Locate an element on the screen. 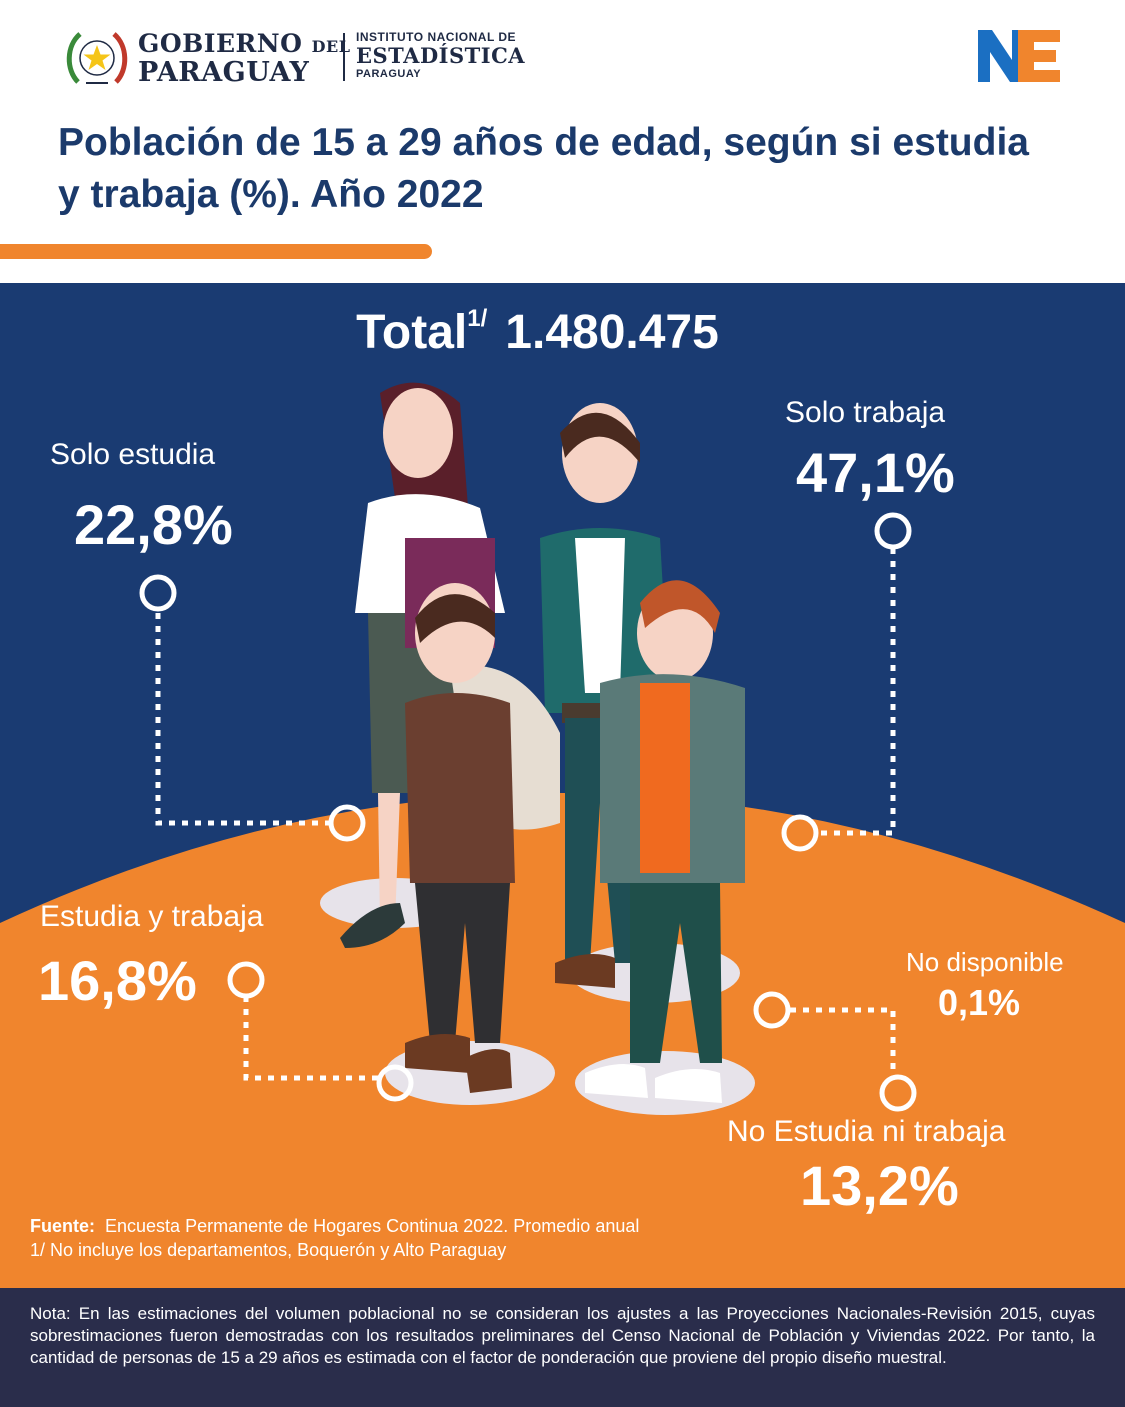 This screenshot has height=1407, width=1125. solo-estudia-percent: 22,8% is located at coordinates (153, 524).